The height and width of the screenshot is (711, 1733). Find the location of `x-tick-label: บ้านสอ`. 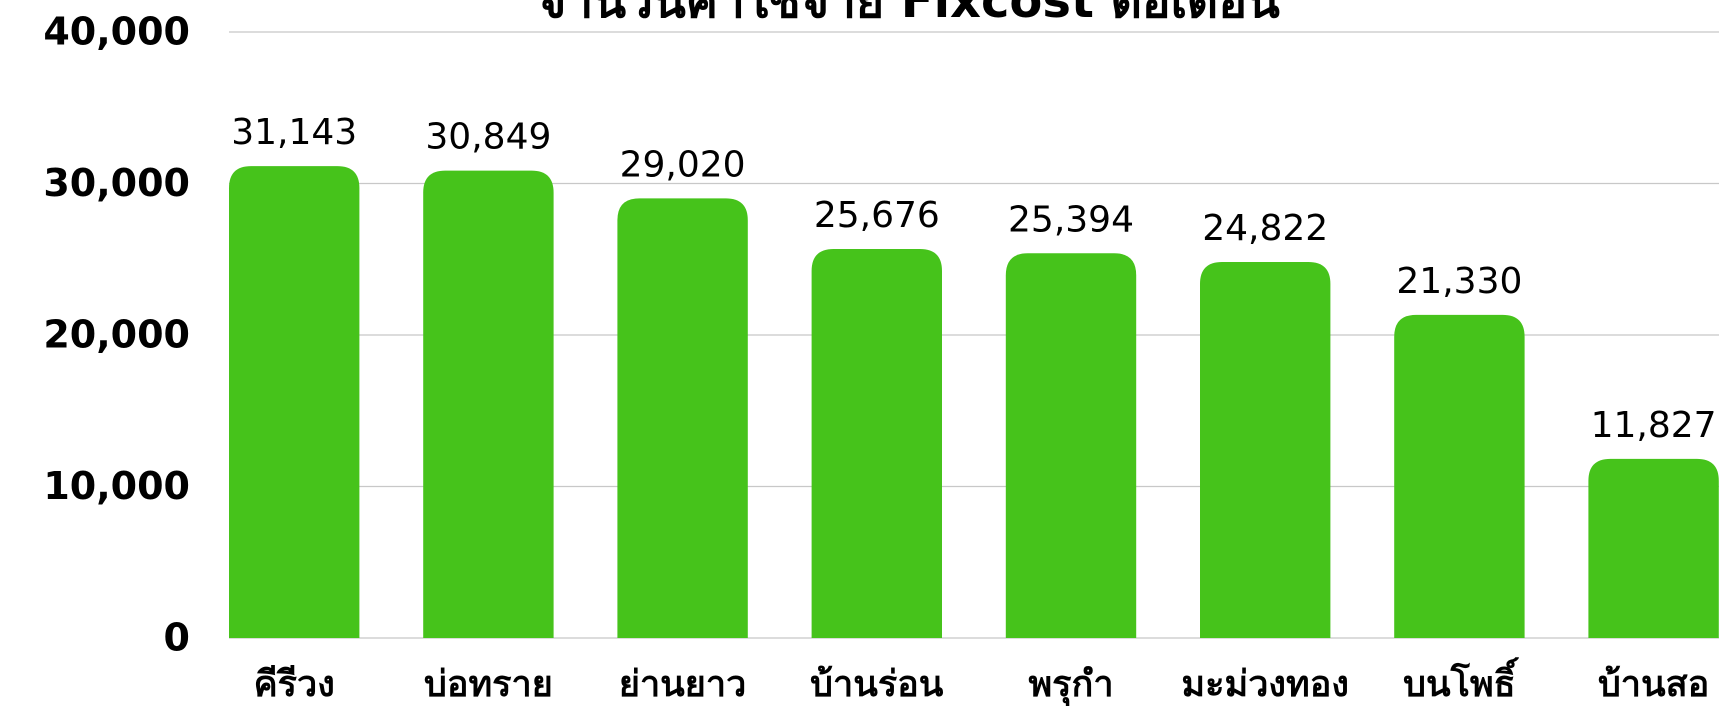

x-tick-label: บ้านสอ is located at coordinates (1653, 684).